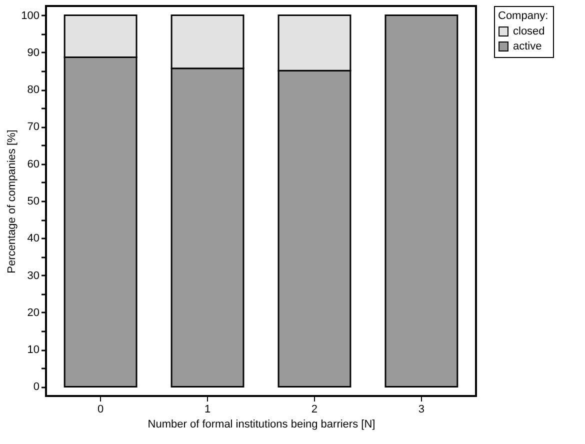 This screenshot has height=444, width=585. I want to click on x-tick-label: 2, so click(314, 410).